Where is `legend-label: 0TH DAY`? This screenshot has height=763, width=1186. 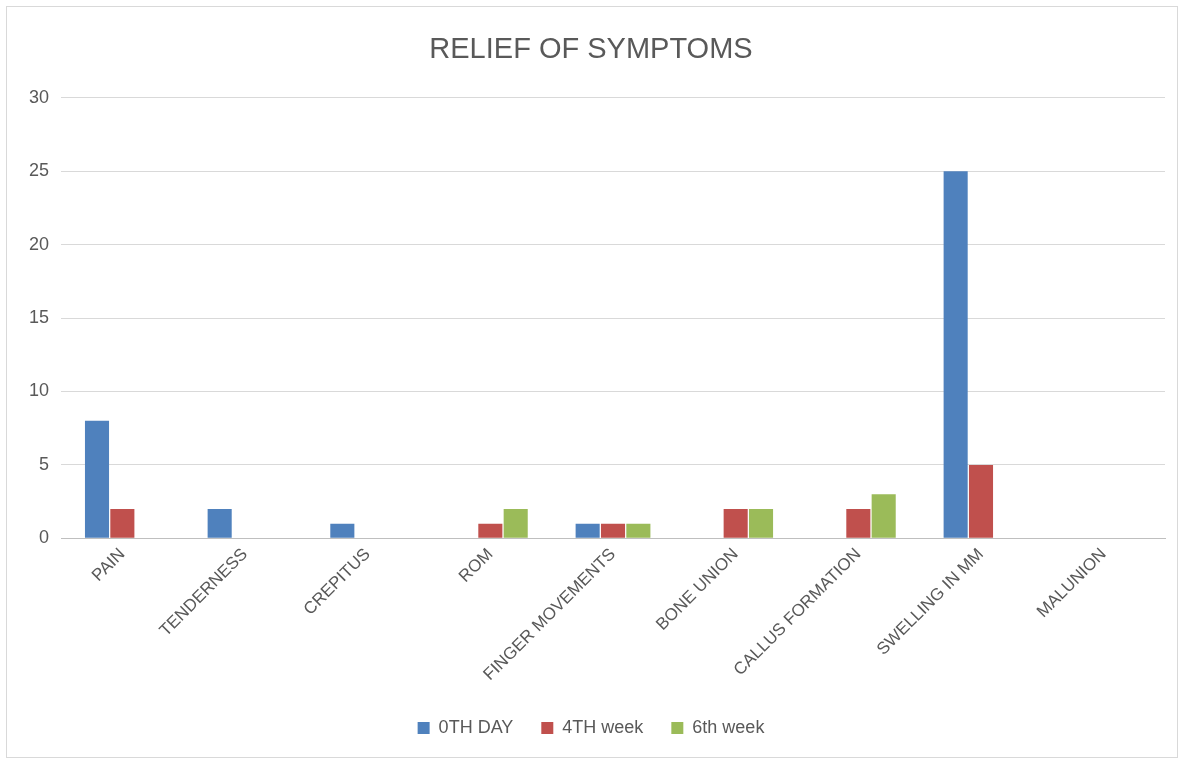
legend-label: 0TH DAY is located at coordinates (476, 726).